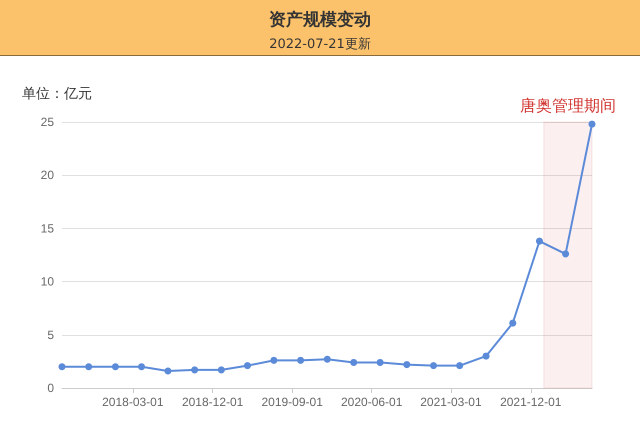  Describe the element at coordinates (47, 175) in the screenshot. I see `y-tick-label: 20` at that location.